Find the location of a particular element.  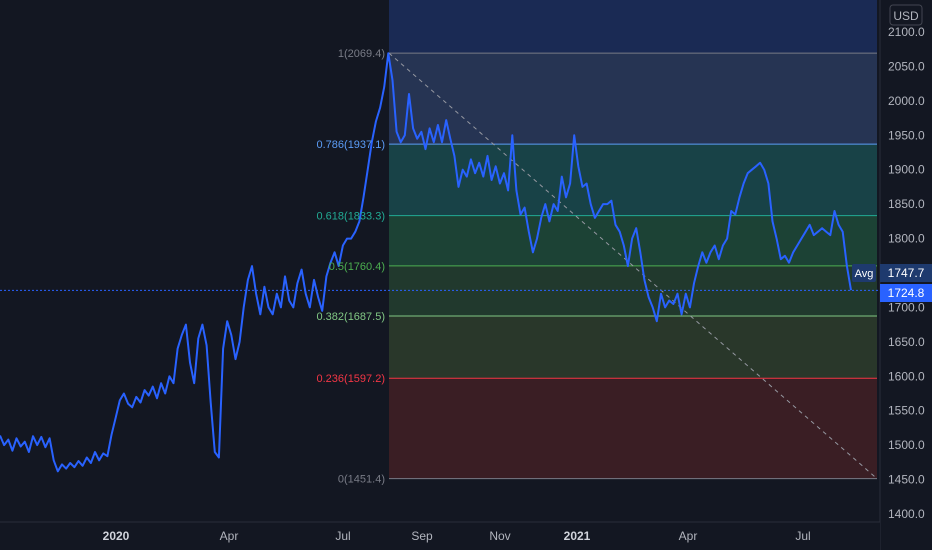

price-tick-label: 1400.0 is located at coordinates (906, 514).